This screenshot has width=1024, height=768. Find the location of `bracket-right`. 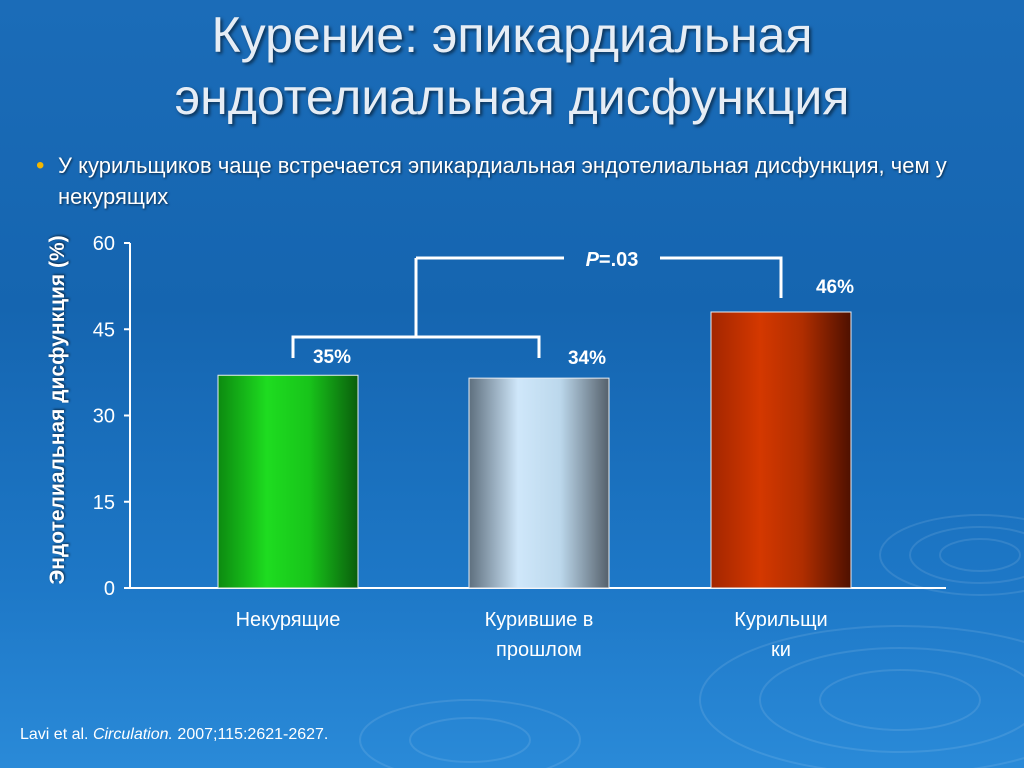

bracket-right is located at coordinates (721, 277).